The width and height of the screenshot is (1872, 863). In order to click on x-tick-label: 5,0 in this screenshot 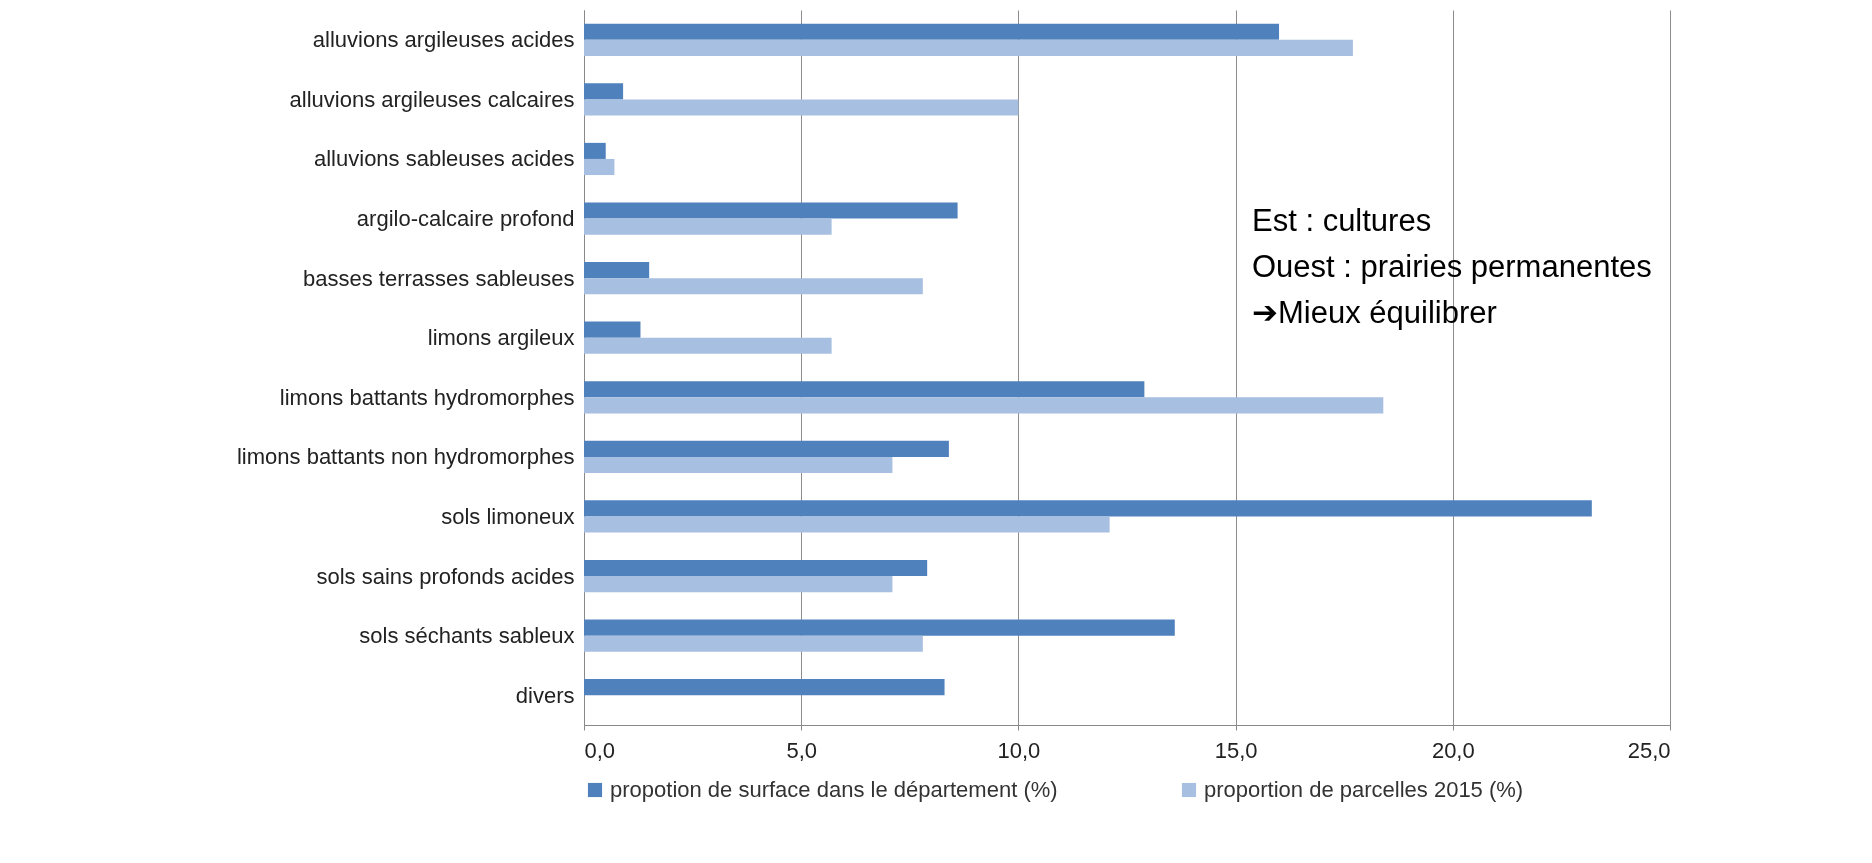, I will do `click(801, 750)`.